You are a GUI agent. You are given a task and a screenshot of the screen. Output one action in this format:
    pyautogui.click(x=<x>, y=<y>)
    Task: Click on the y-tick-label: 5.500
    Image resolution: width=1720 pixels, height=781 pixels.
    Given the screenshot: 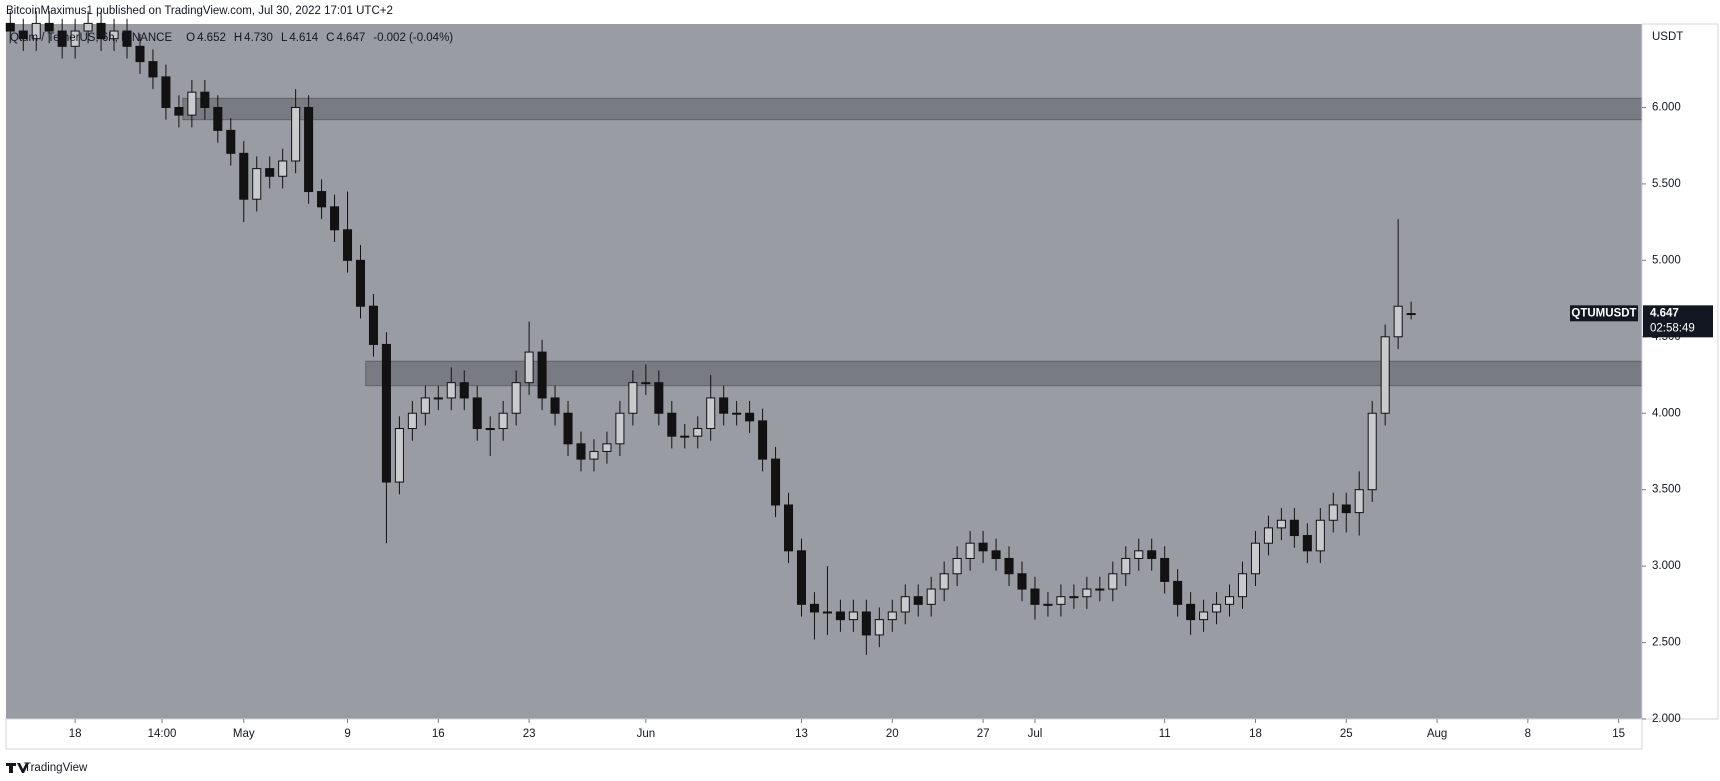 What is the action you would take?
    pyautogui.click(x=1666, y=184)
    